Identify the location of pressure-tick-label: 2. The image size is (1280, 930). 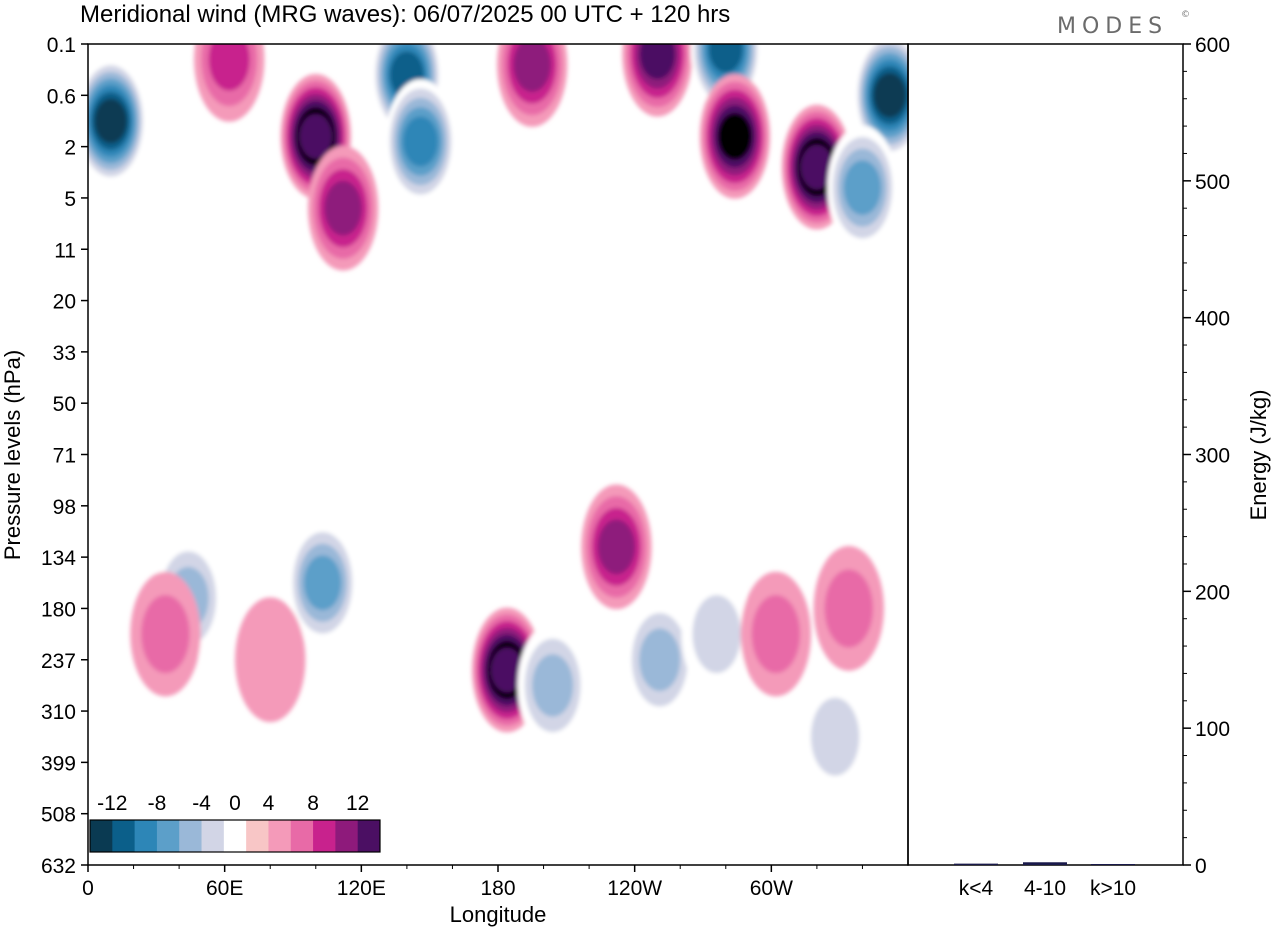
(70, 148).